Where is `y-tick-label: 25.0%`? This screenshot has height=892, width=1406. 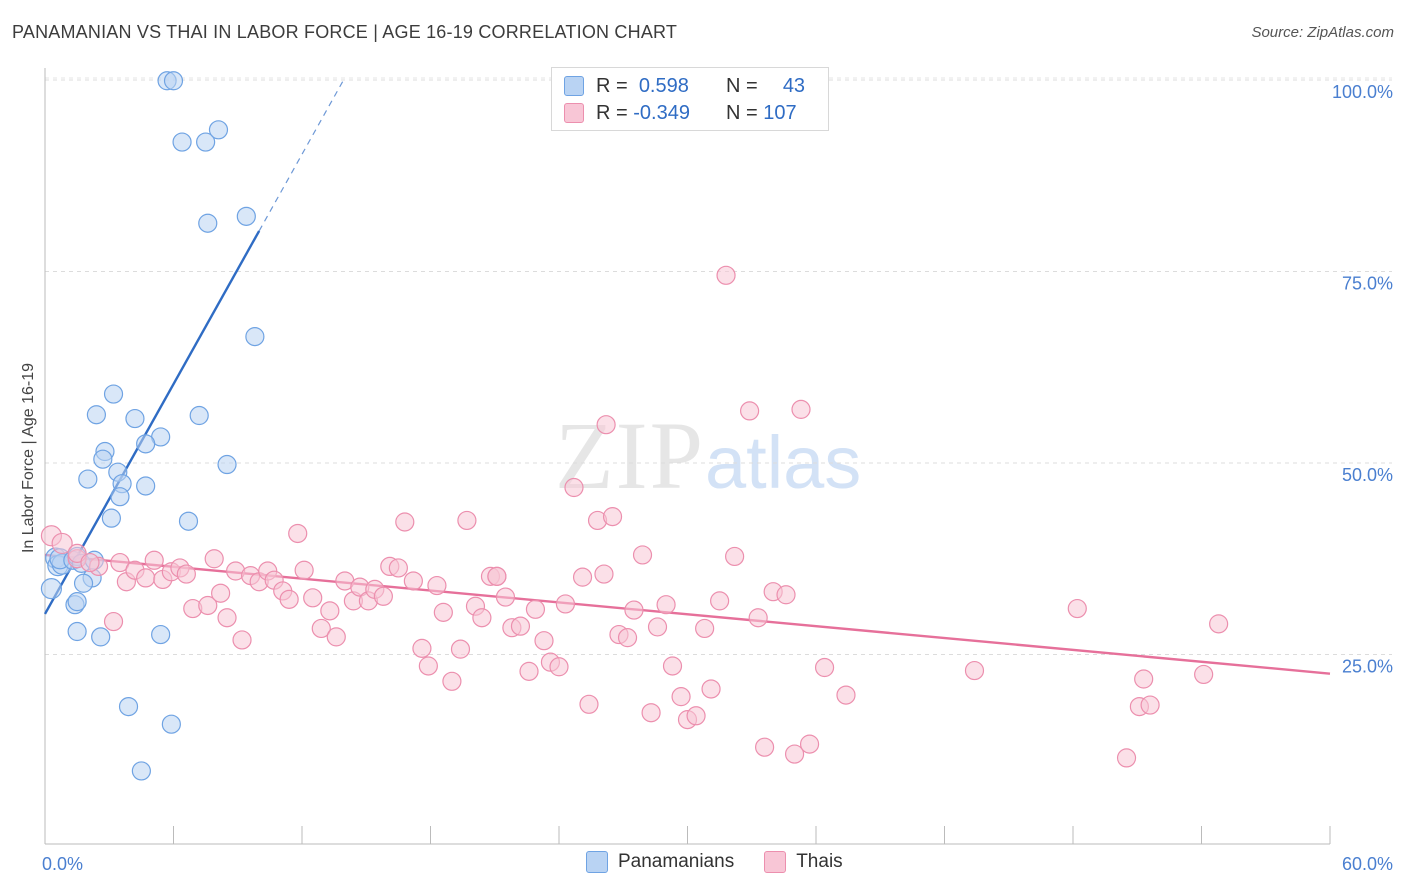
y-tick-label: 25.0% is located at coordinates (1367, 667).